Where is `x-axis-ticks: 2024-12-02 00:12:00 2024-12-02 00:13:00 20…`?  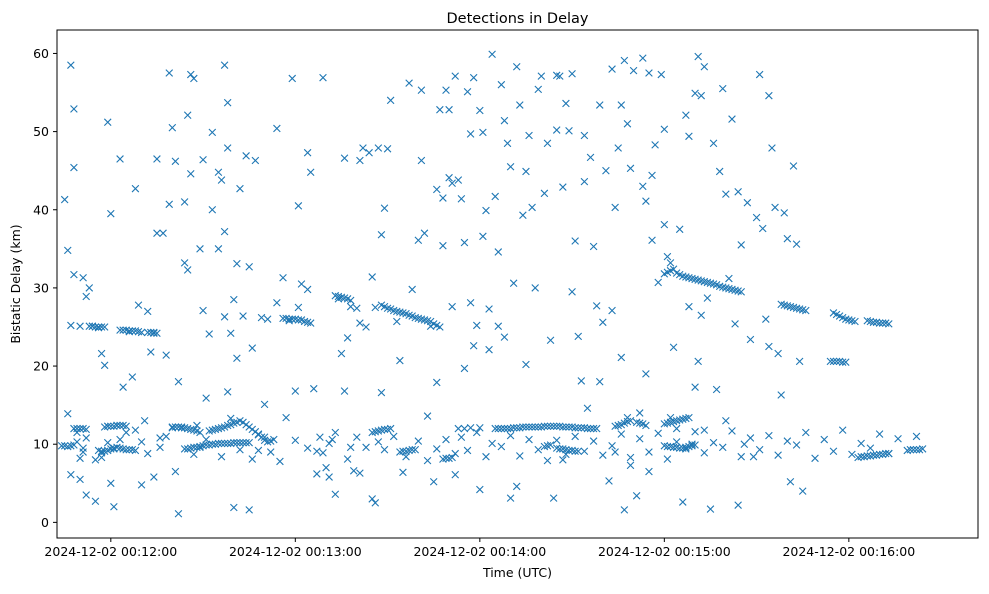
x-axis-ticks: 2024-12-02 00:12:00 2024-12-02 00:13:00 20… is located at coordinates (479, 548).